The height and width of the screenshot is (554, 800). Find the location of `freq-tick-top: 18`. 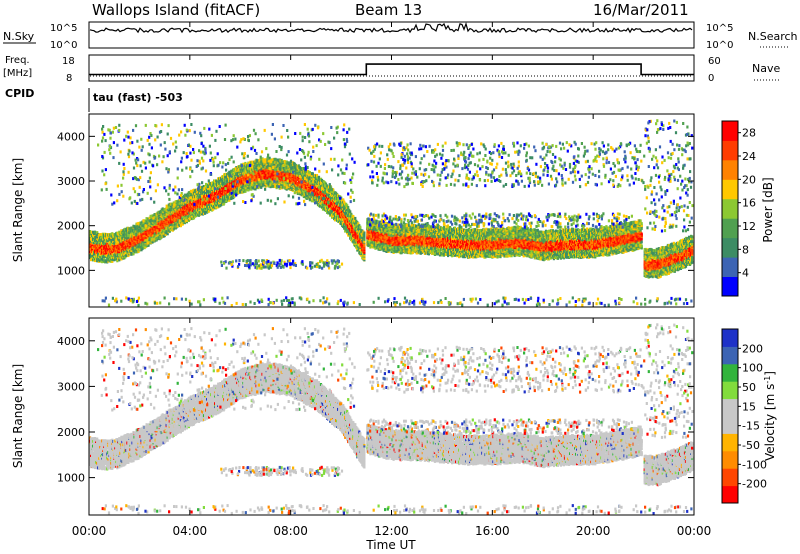

freq-tick-top: 18 is located at coordinates (68, 61).